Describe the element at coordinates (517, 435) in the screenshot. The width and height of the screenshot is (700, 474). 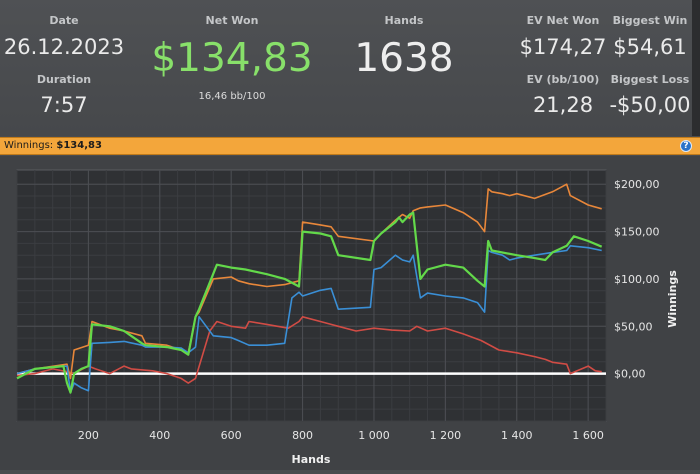
I see `x-tick-label: 1 400` at that location.